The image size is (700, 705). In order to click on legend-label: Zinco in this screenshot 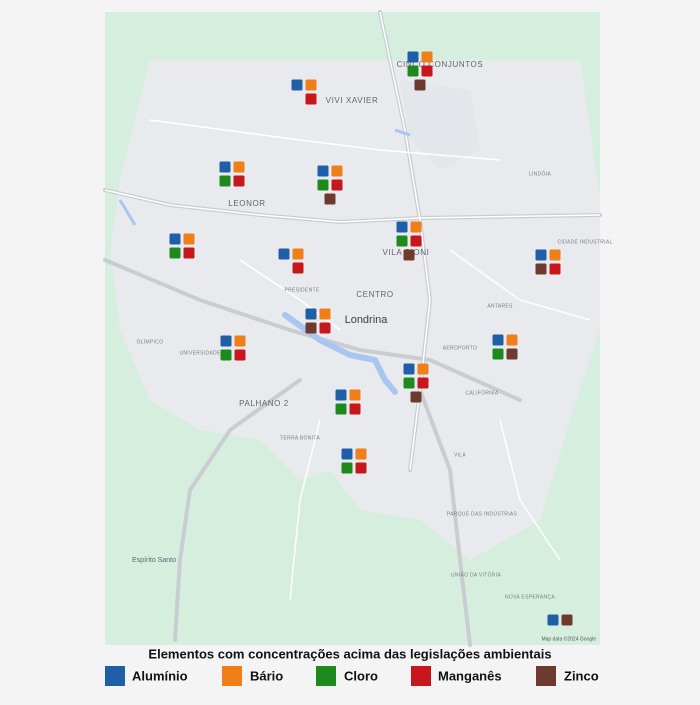, I will do `click(581, 675)`.